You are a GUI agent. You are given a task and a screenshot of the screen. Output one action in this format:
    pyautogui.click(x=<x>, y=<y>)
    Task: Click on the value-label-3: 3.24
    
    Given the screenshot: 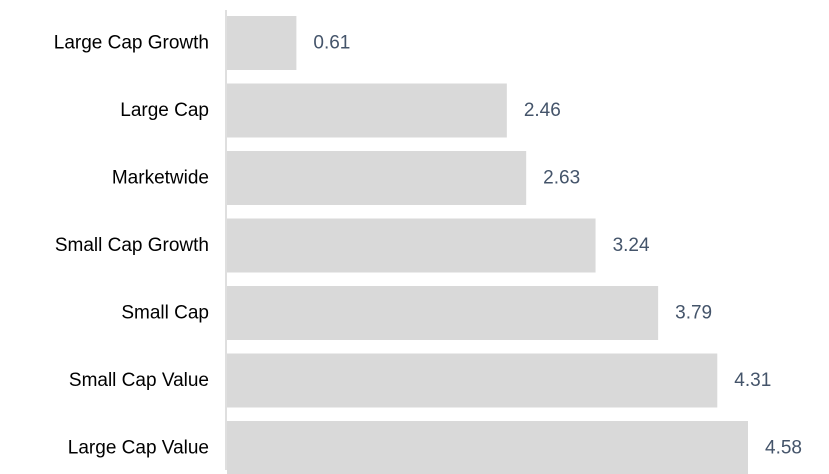 What is the action you would take?
    pyautogui.click(x=631, y=245)
    